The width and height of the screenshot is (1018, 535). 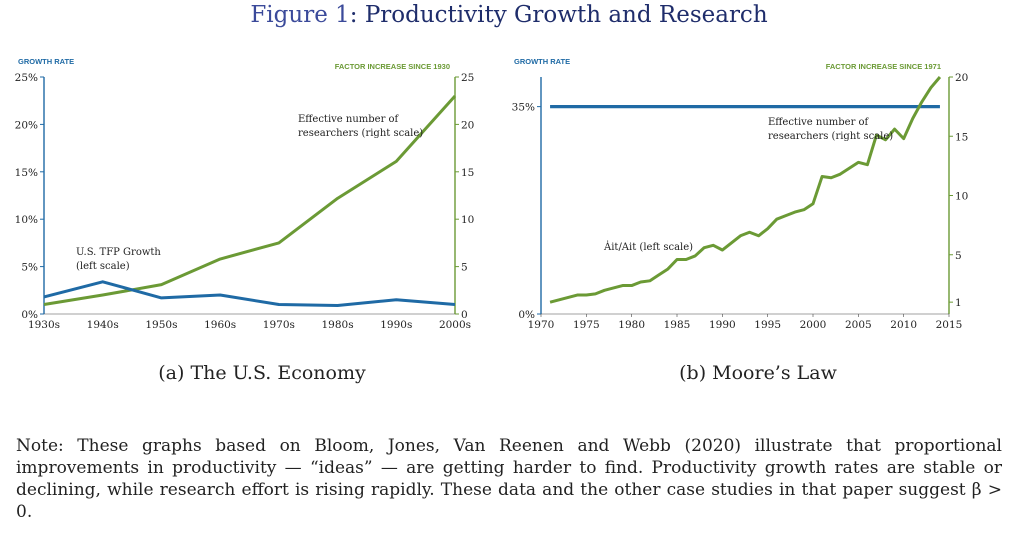 I want to click on x-tick-label: 2005, so click(x=858, y=325).